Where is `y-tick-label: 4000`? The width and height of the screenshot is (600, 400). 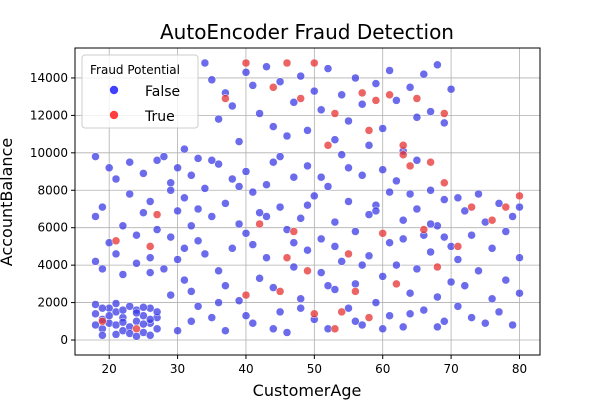 y-tick-label: 4000 is located at coordinates (52, 265).